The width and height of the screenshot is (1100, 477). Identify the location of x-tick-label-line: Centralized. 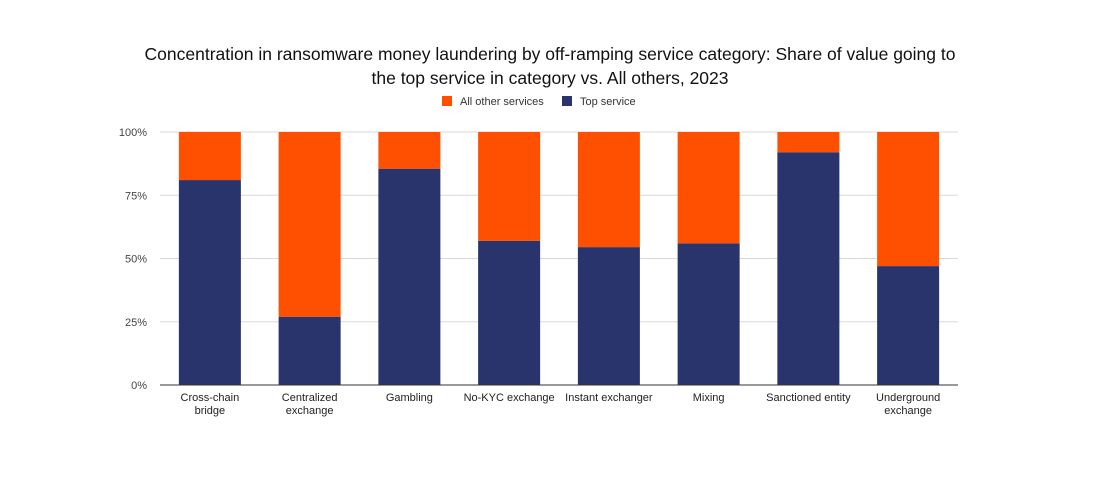
(310, 398).